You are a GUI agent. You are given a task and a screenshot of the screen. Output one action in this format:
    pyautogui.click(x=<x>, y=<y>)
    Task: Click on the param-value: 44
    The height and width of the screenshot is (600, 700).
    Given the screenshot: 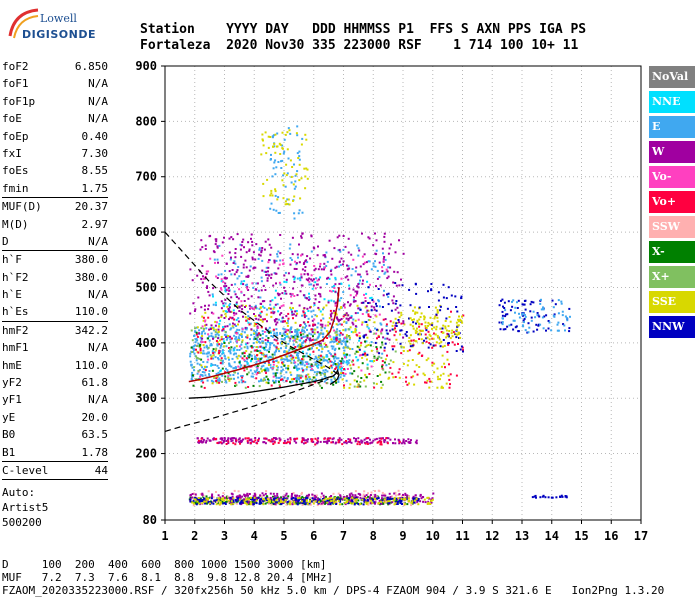 What is the action you would take?
    pyautogui.click(x=101, y=470)
    